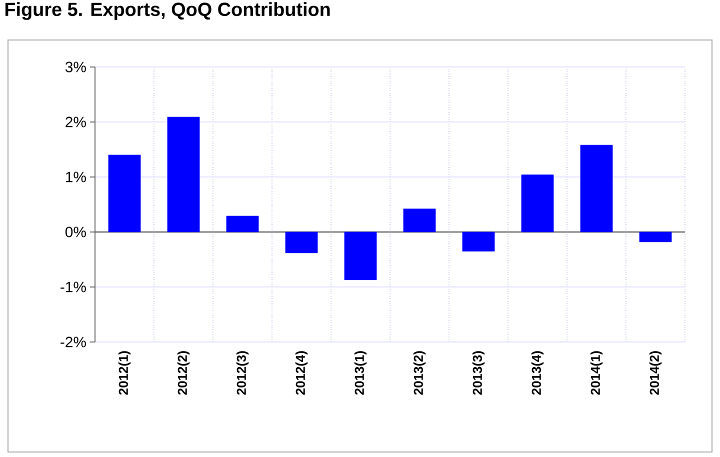  Describe the element at coordinates (301, 373) in the screenshot. I see `x-tick-label: 2012(4)` at that location.